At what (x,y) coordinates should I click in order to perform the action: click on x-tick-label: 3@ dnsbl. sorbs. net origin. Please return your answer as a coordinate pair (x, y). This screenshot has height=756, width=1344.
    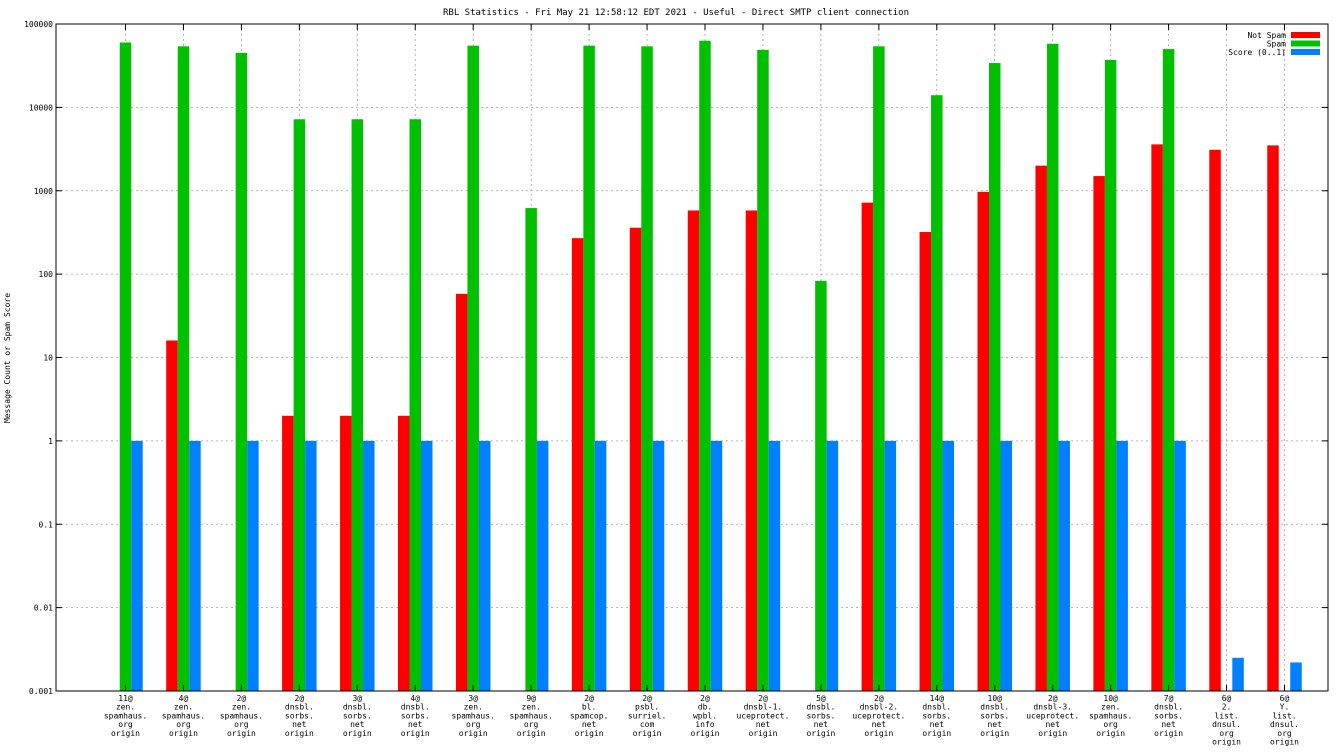
    Looking at the image, I should click on (357, 716).